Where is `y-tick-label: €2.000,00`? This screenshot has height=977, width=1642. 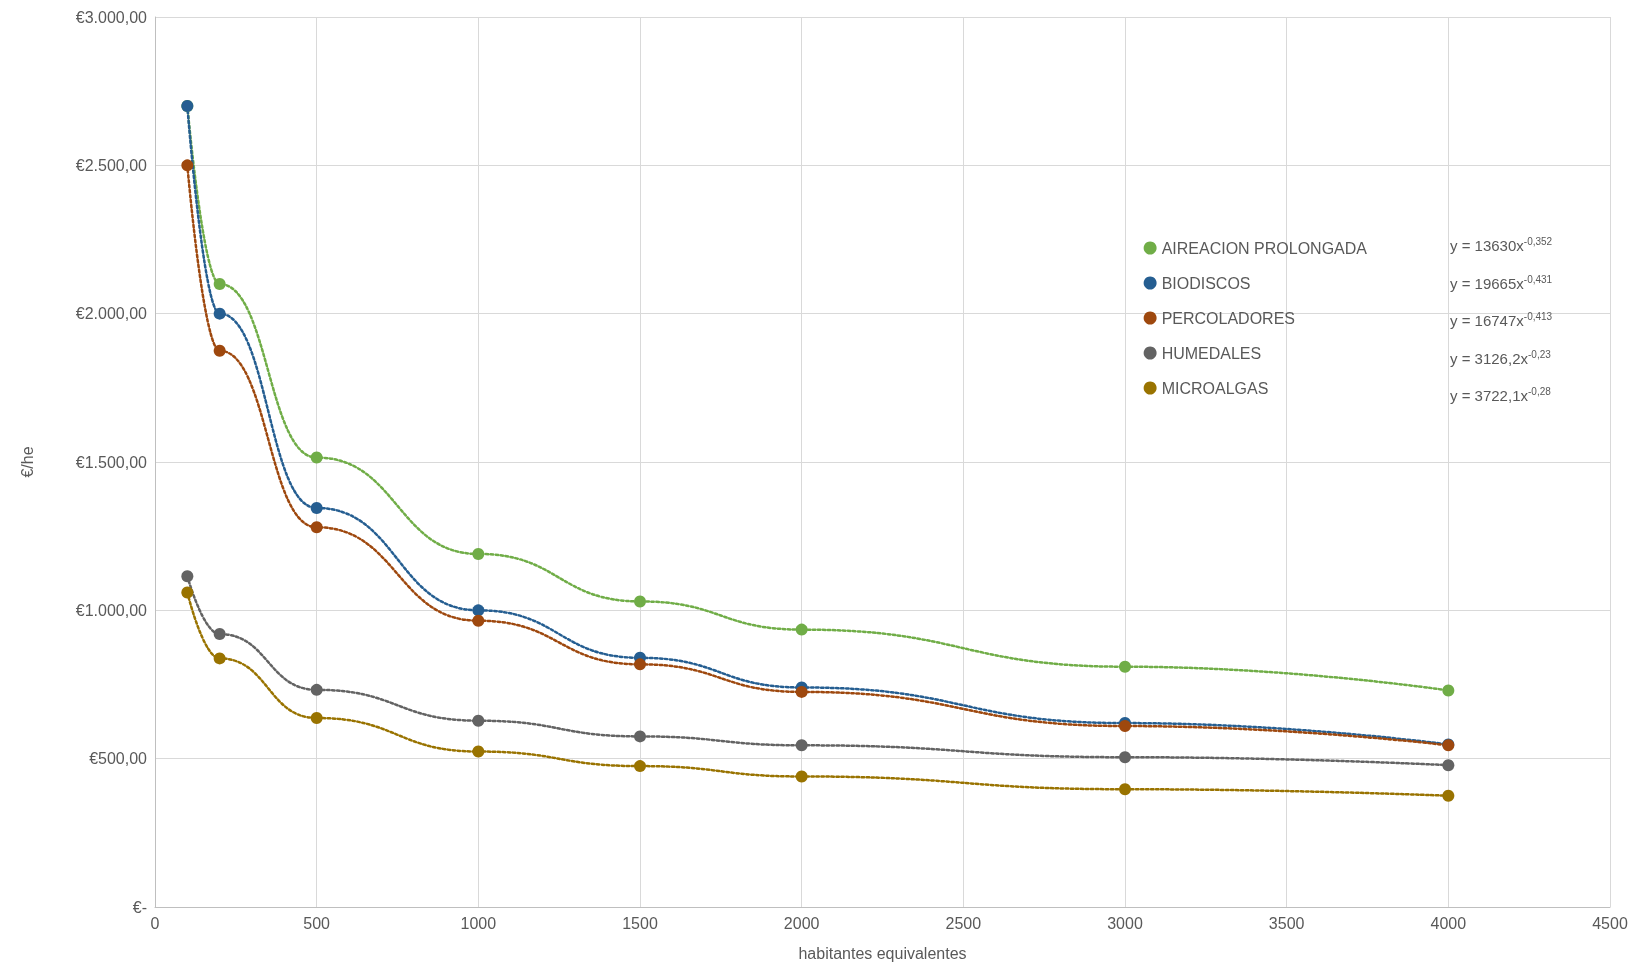
y-tick-label: €2.000,00 is located at coordinates (111, 314).